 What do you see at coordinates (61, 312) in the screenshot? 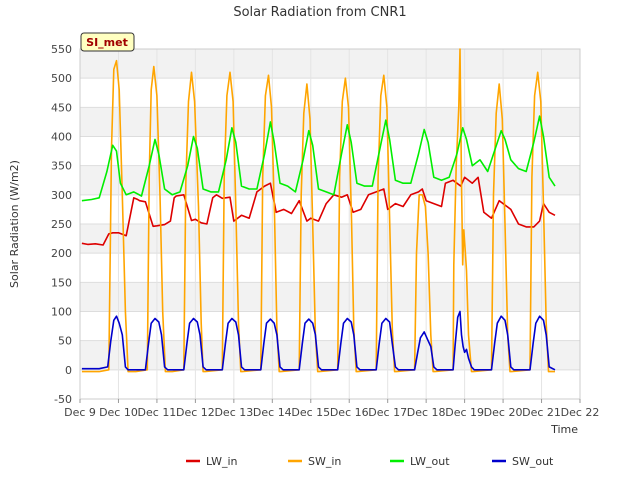
I see `y-tick-label: 100` at bounding box center [61, 312].